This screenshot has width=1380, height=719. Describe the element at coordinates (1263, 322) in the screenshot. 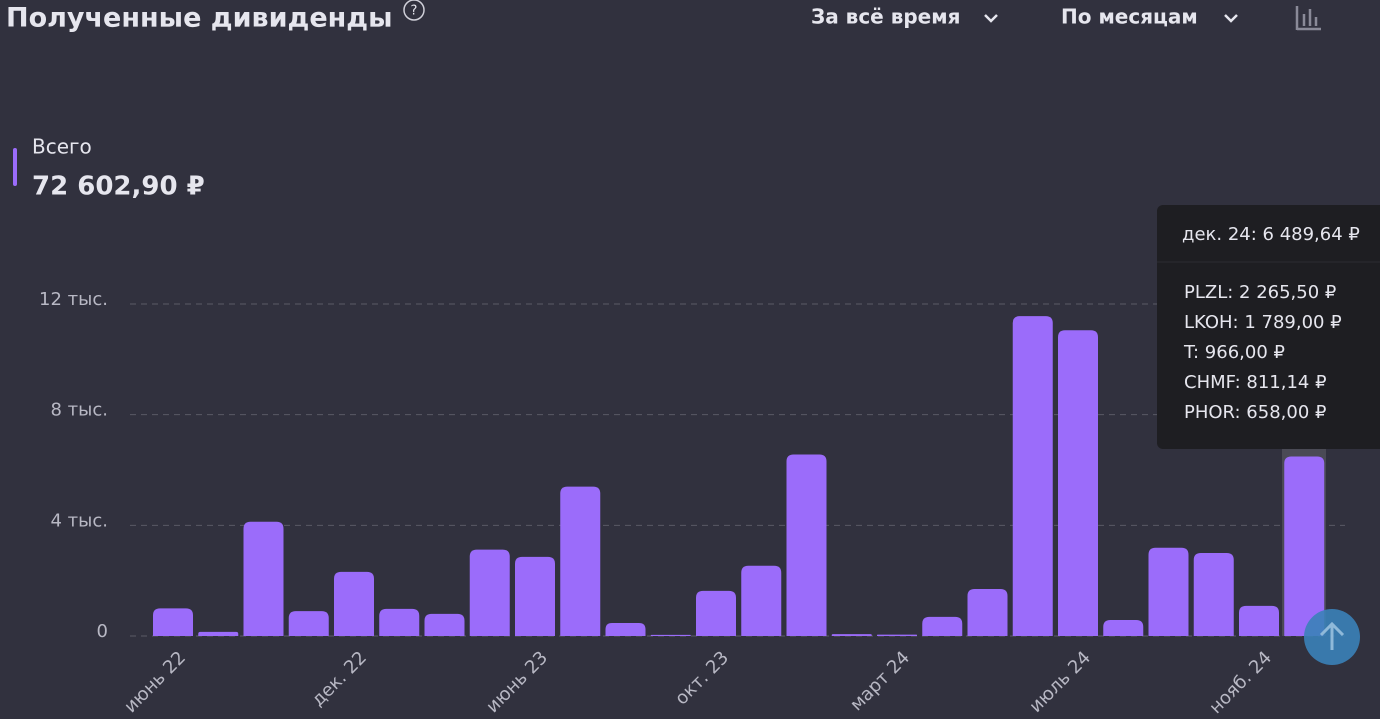

I see `tooltip-item: LKOH: 1 789,00 ₽` at that location.